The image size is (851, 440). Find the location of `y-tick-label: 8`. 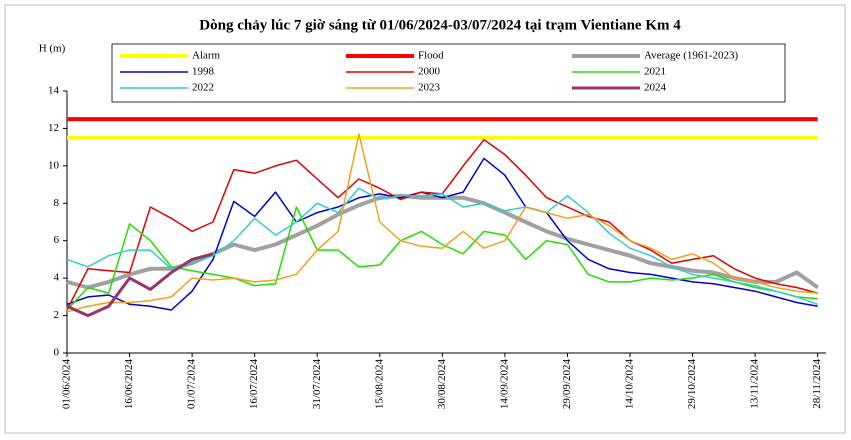

y-tick-label: 8 is located at coordinates (57, 203).